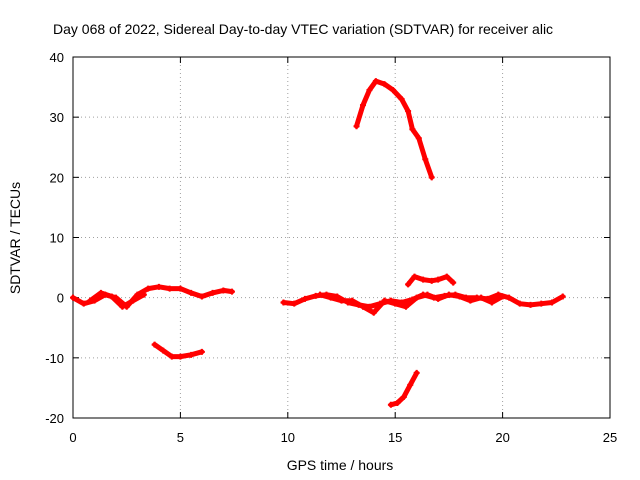 Image resolution: width=640 pixels, height=480 pixels. Describe the element at coordinates (340, 465) in the screenshot. I see `x-axis-label: GPS time / hours` at that location.